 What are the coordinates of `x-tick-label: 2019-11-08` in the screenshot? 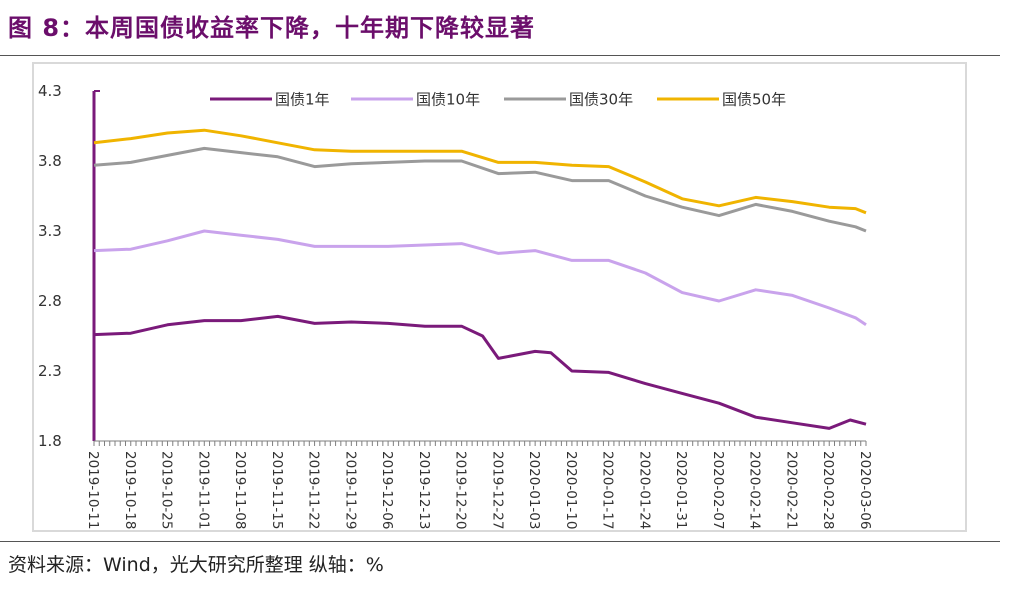 It's located at (240, 490).